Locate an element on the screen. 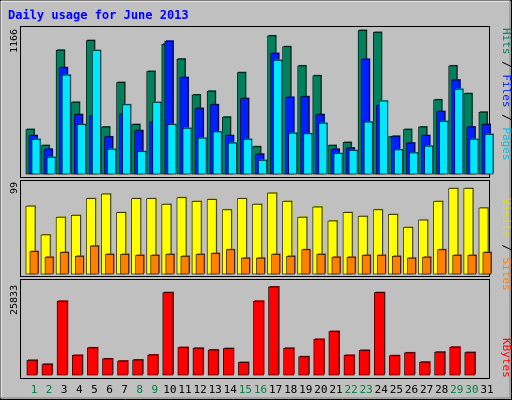 This screenshot has height=400, width=512. day-label-29: 29 is located at coordinates (456, 389).